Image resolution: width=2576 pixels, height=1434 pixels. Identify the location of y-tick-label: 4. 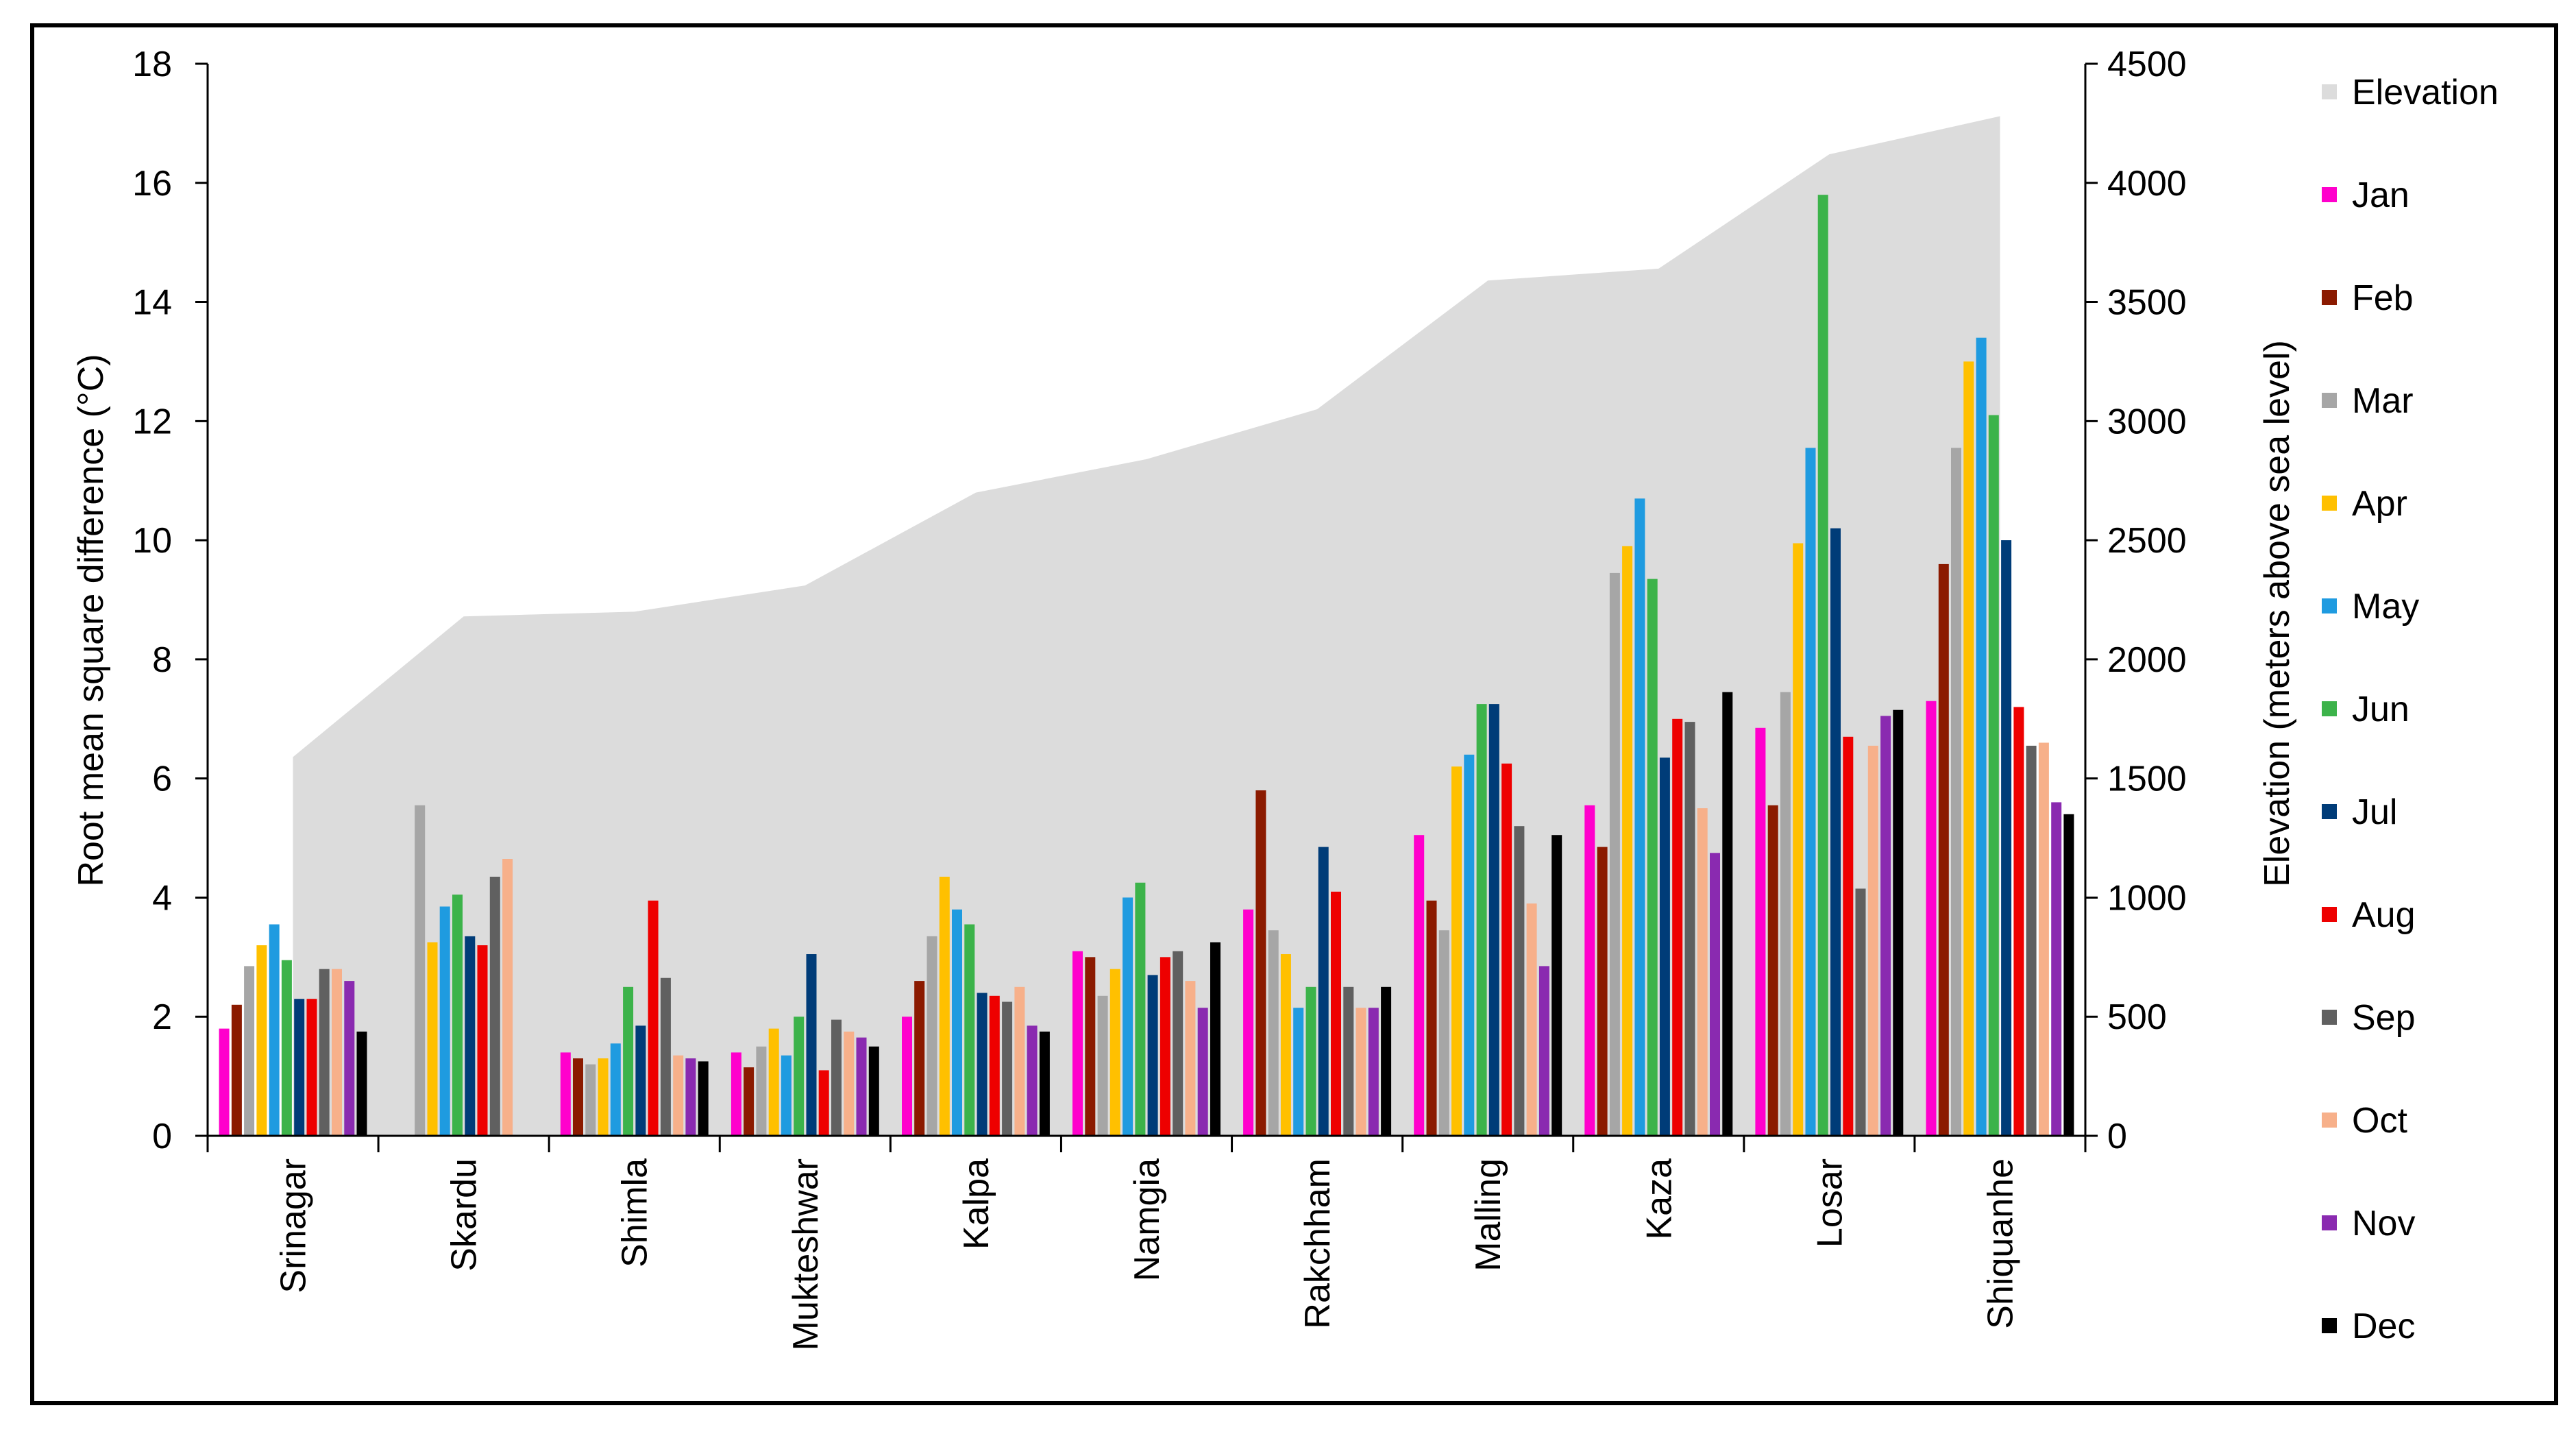
(162, 898).